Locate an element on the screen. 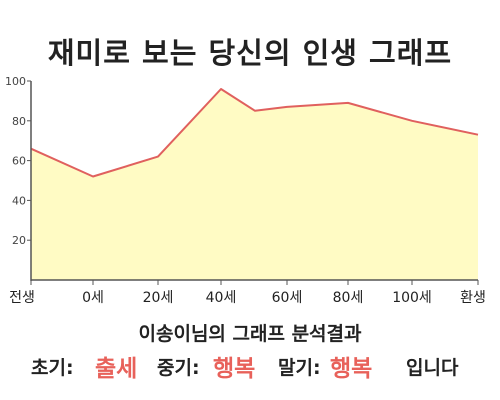  y-tick-label-100: 100 is located at coordinates (15, 81).